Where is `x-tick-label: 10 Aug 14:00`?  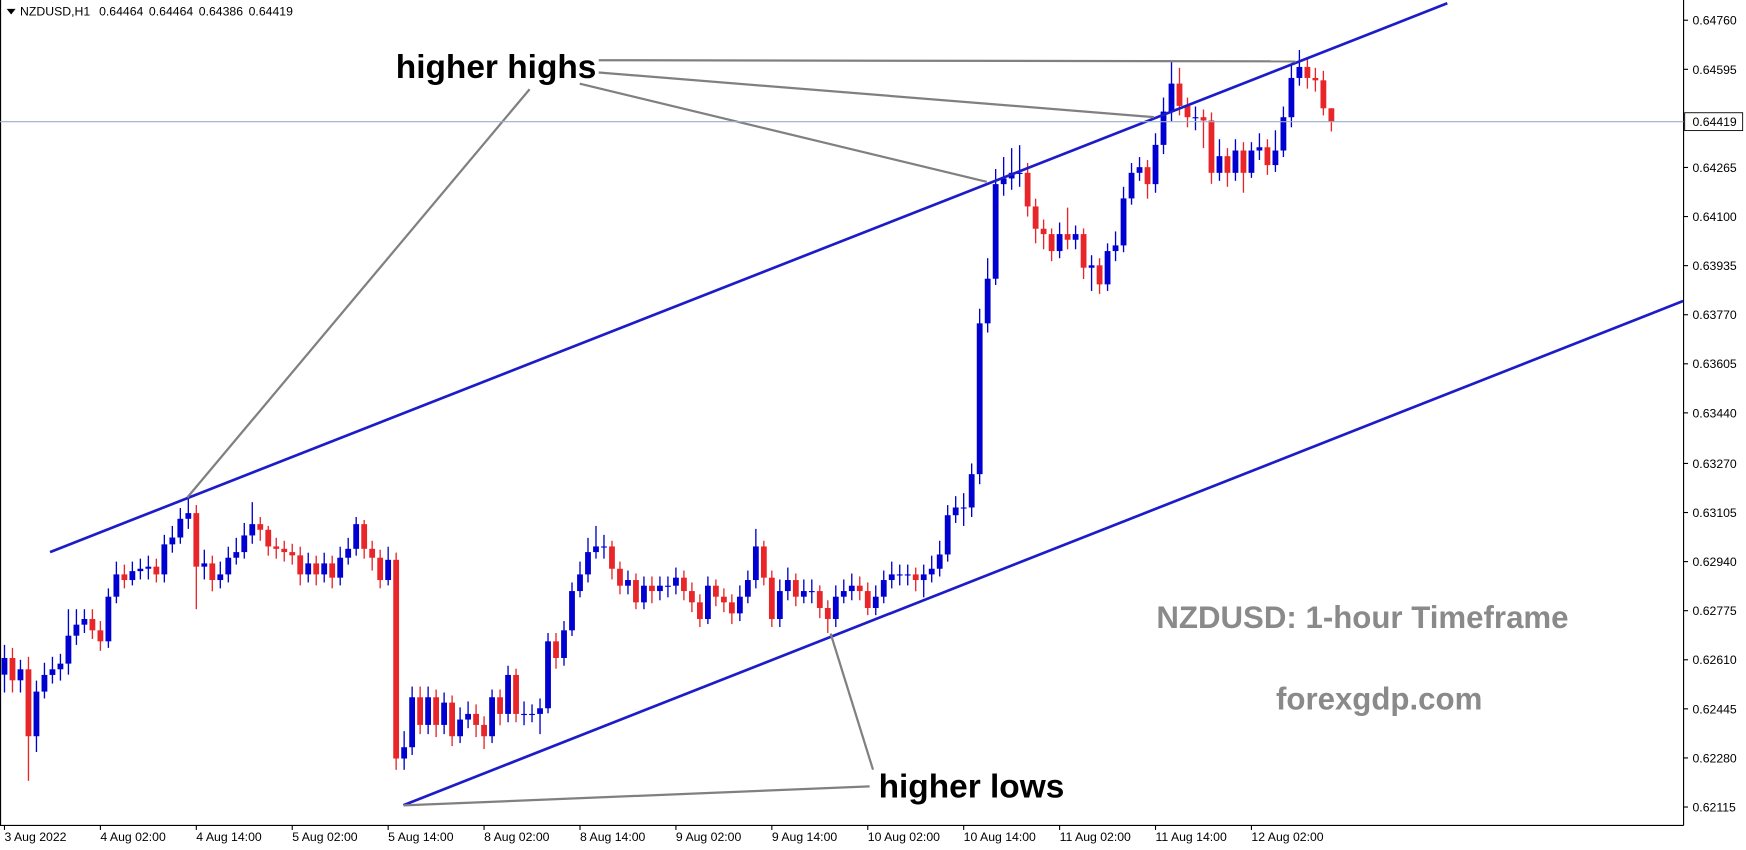 x-tick-label: 10 Aug 14:00 is located at coordinates (1000, 837).